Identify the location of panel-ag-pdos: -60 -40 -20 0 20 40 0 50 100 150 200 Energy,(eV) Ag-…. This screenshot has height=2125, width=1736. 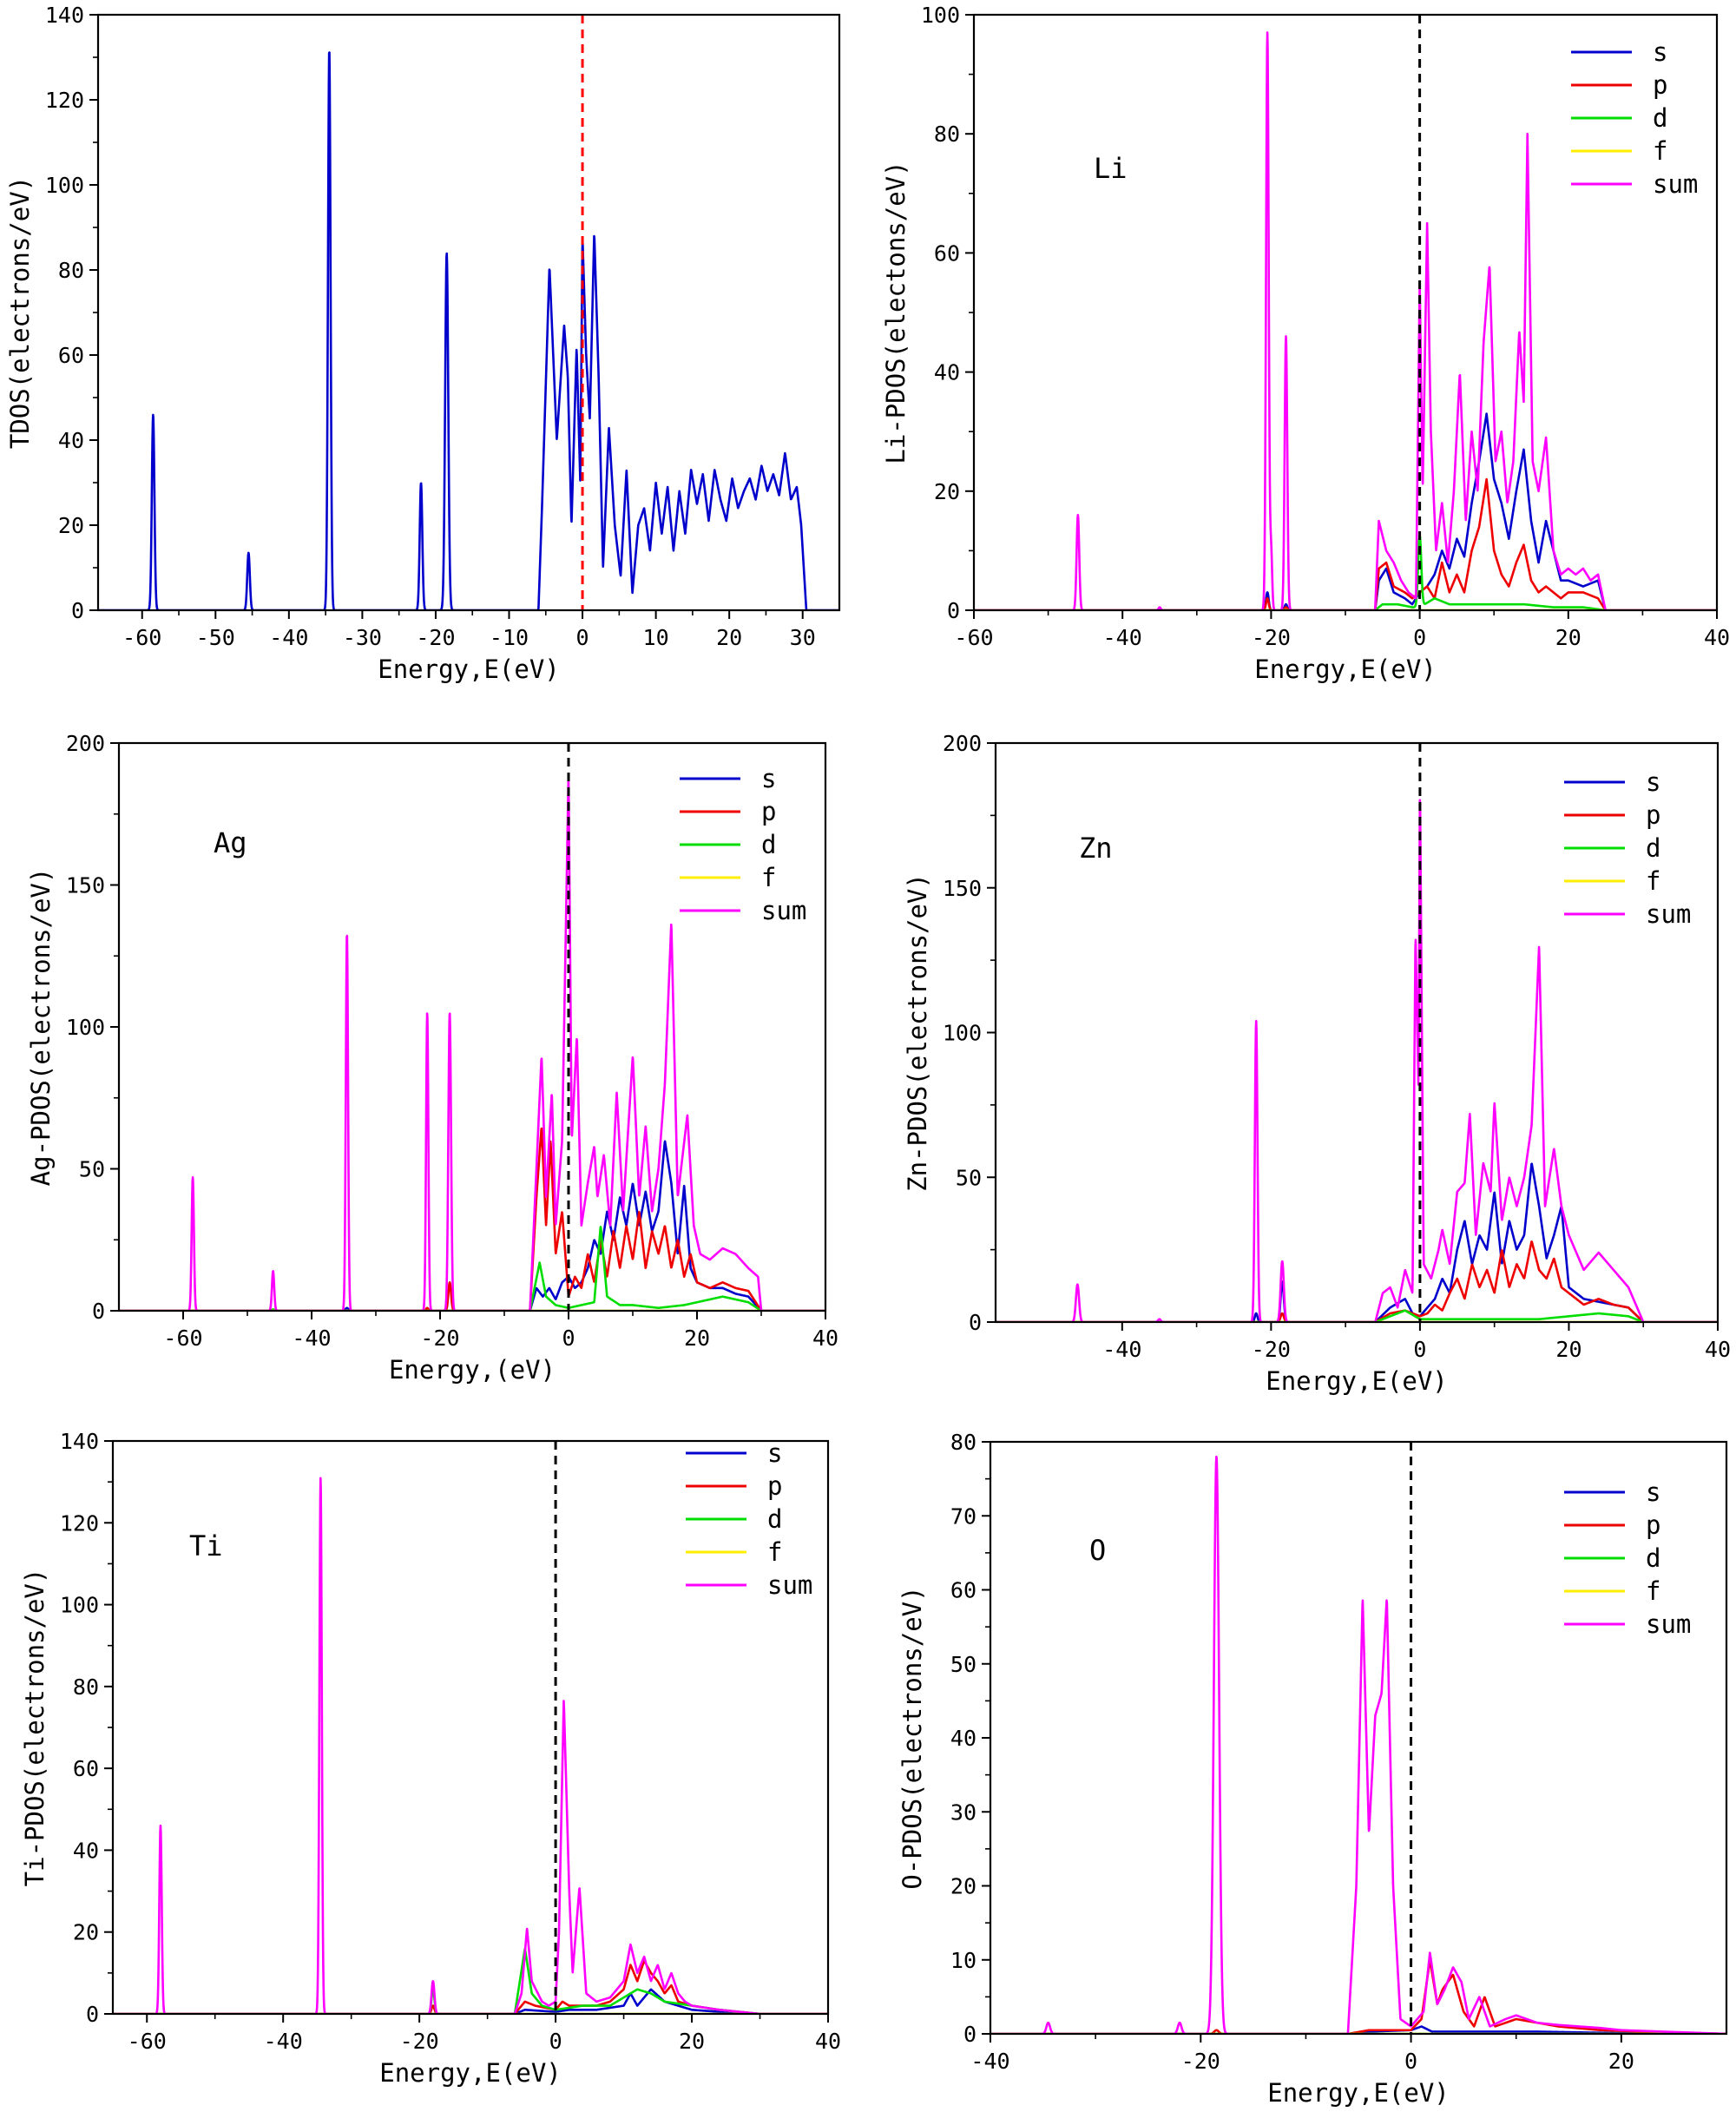
(432, 1058).